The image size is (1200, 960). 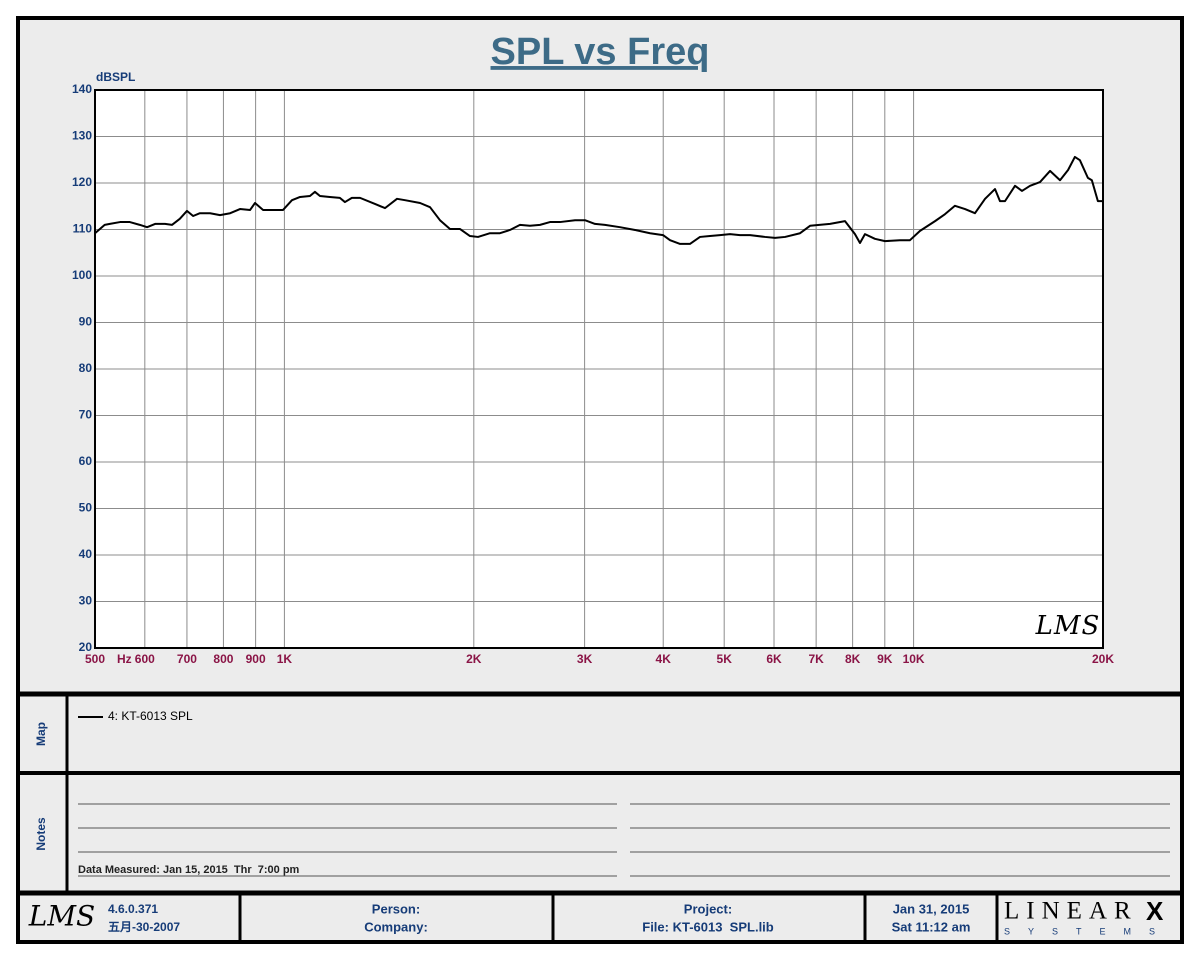 I want to click on notes-label: Notes, so click(x=41, y=834).